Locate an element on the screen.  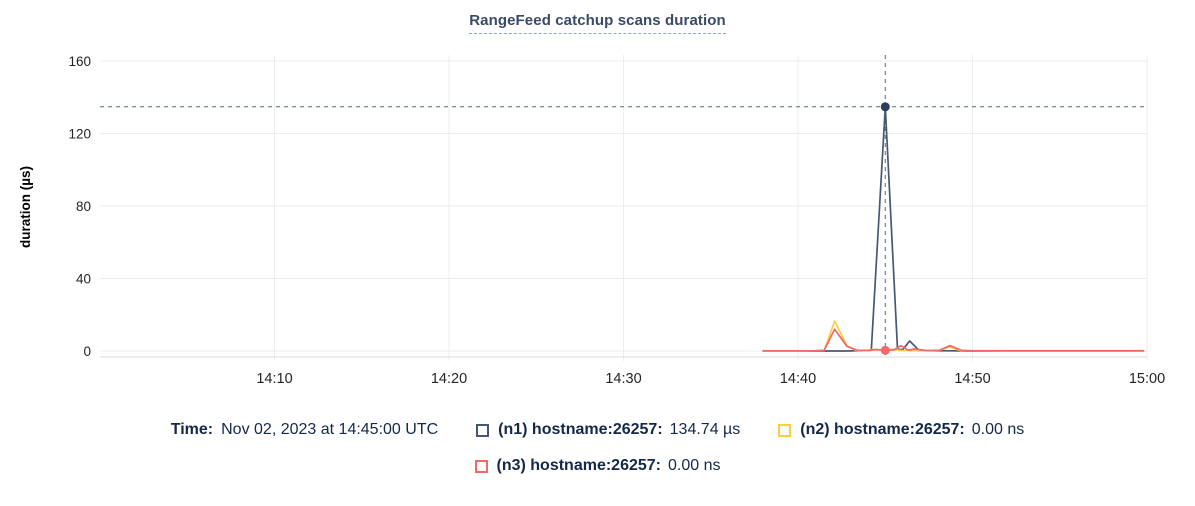
legend-item-n1: (n1) hostname:26257: 134.74 µs is located at coordinates (608, 430).